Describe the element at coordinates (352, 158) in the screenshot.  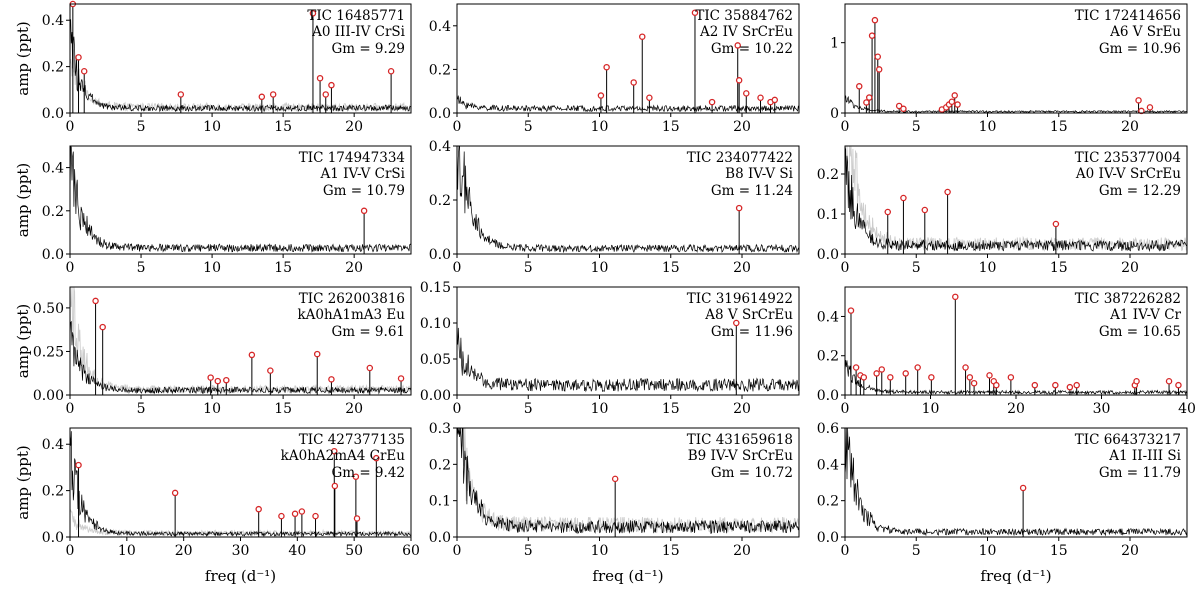
I see `annotation-tic: TIC 174947334` at that location.